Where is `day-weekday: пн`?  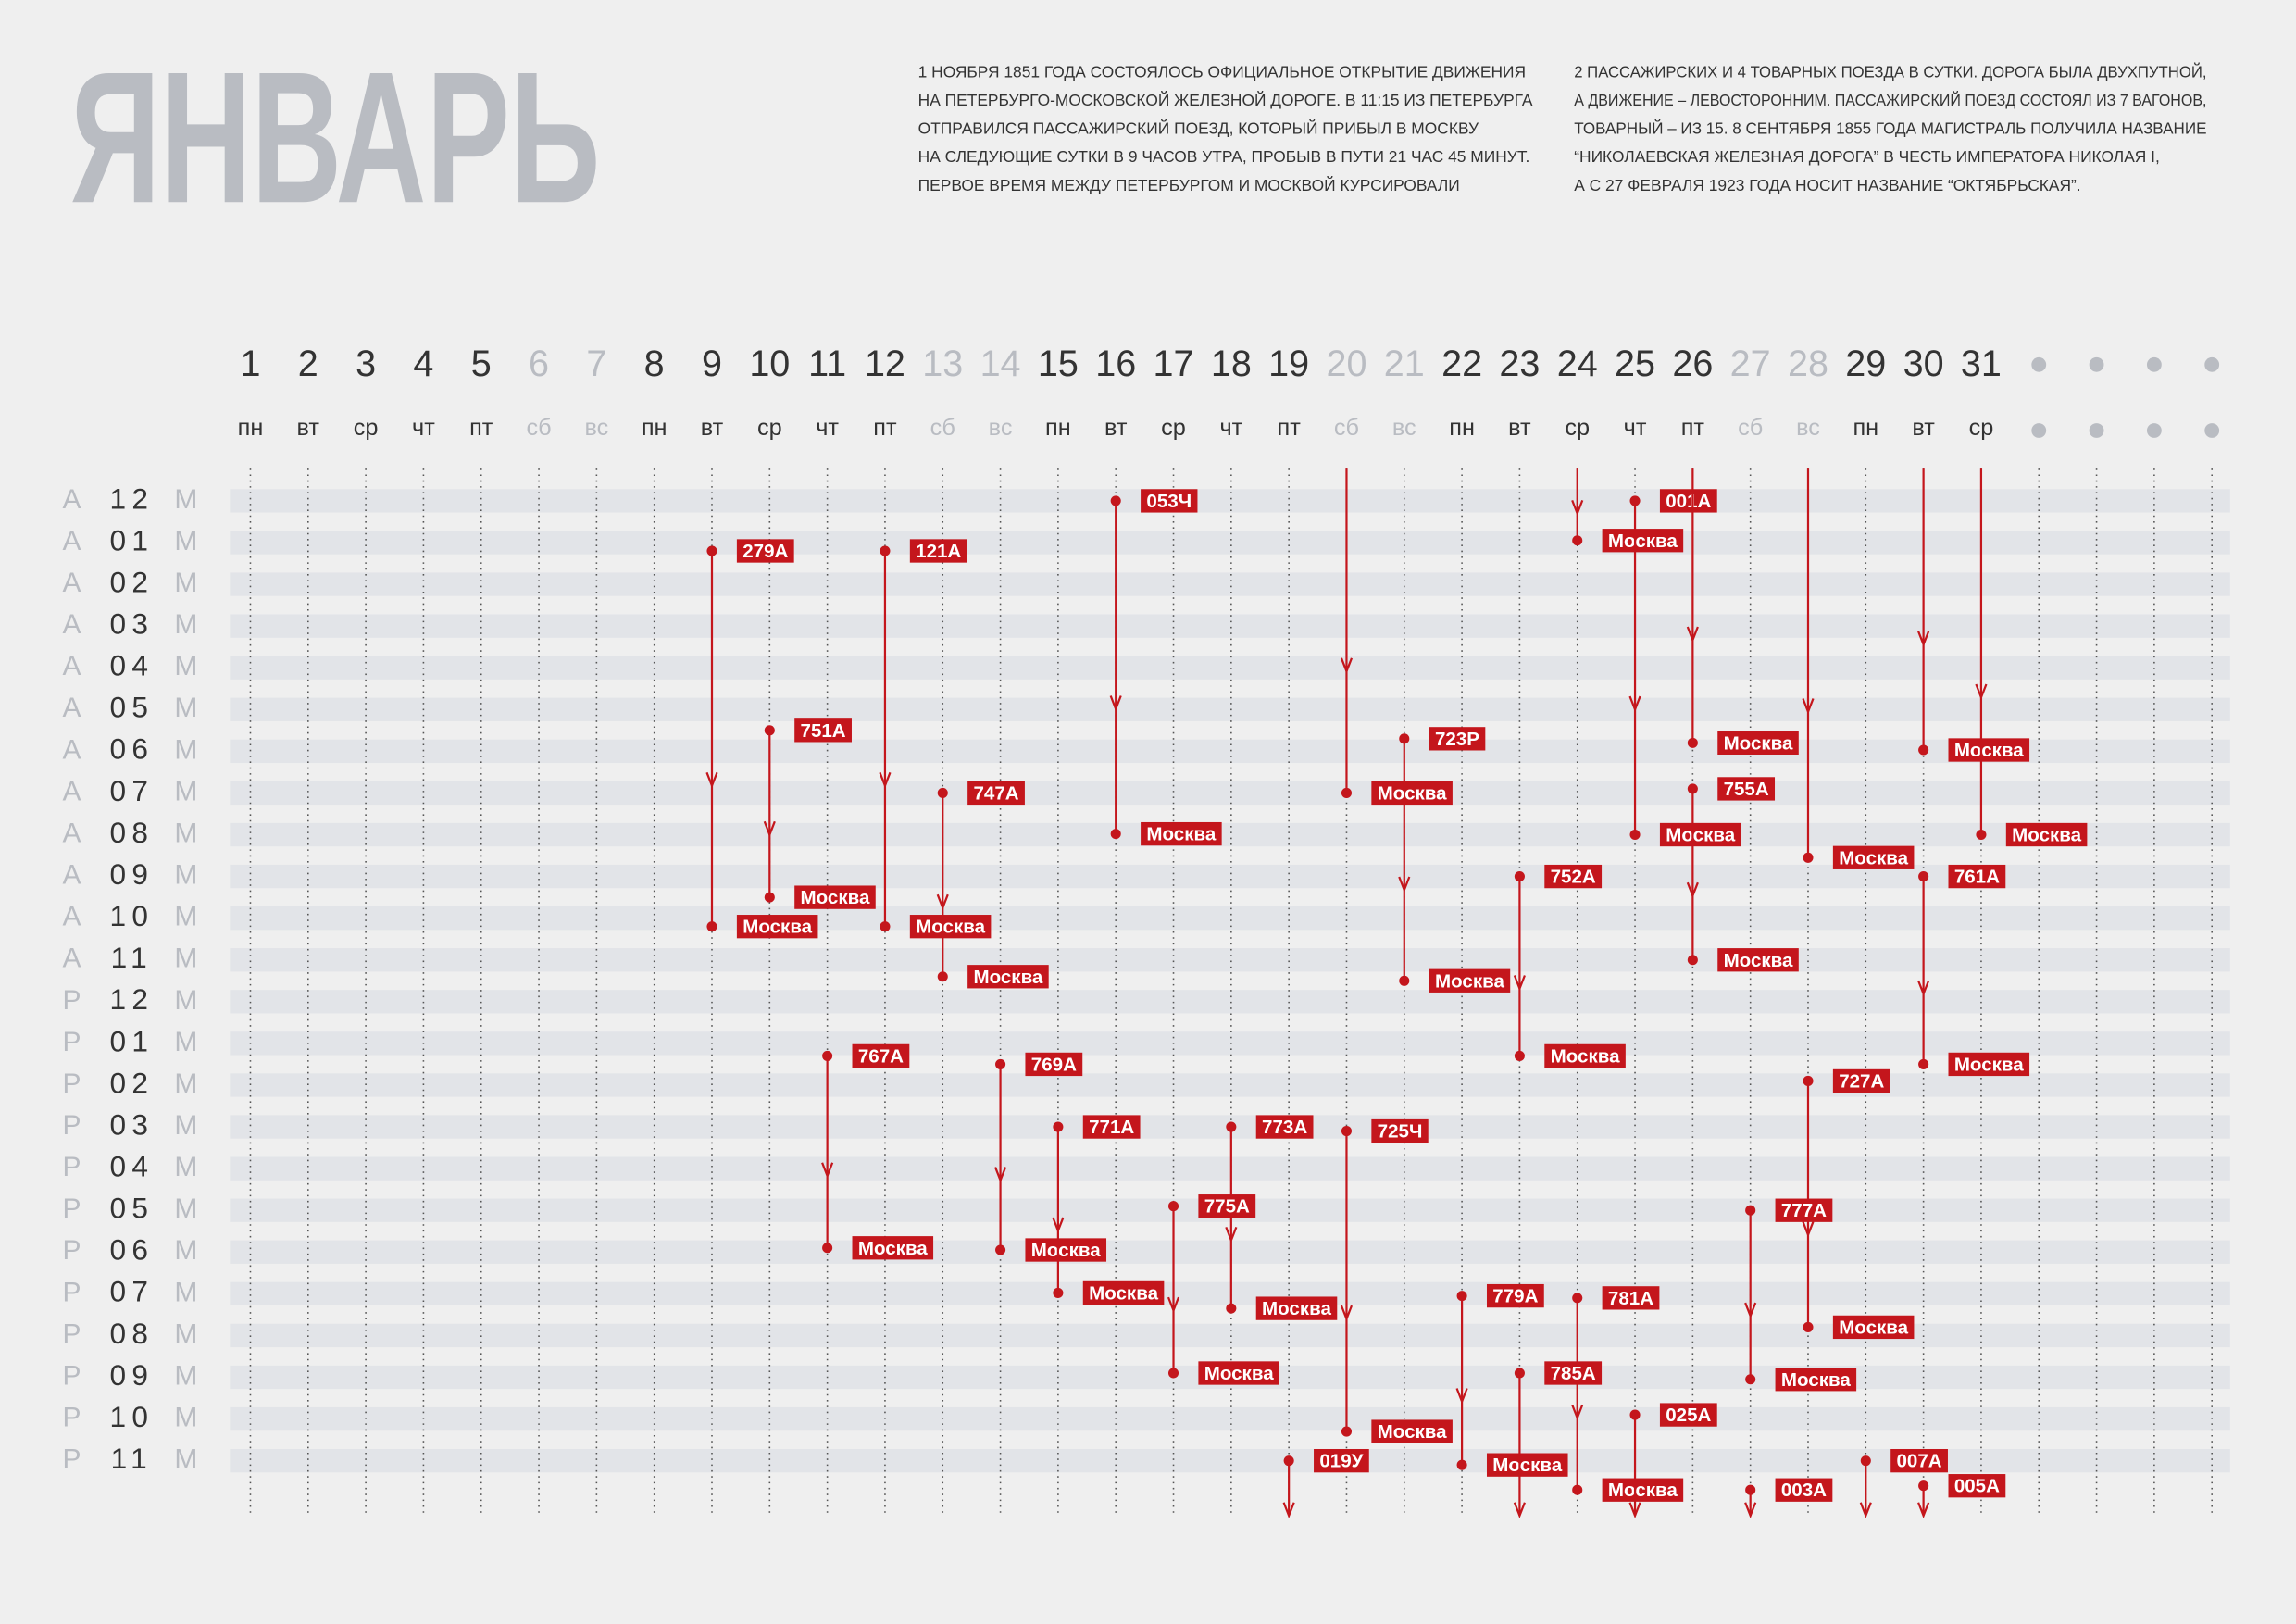
day-weekday: пн is located at coordinates (251, 428).